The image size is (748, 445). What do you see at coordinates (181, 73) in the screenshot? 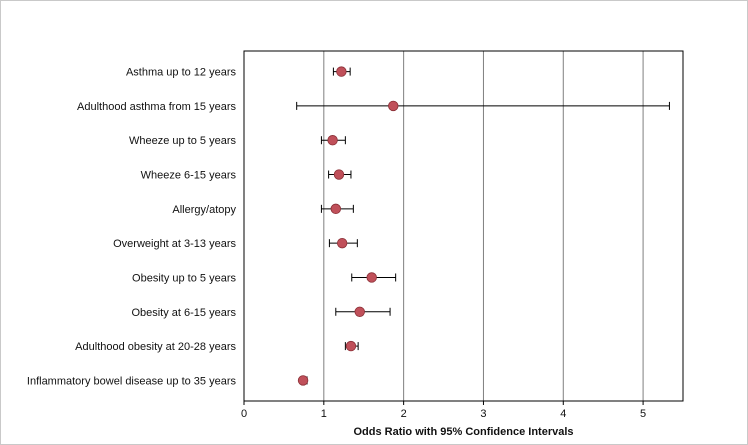
I see `category-label: Asthma up to 12 years` at bounding box center [181, 73].